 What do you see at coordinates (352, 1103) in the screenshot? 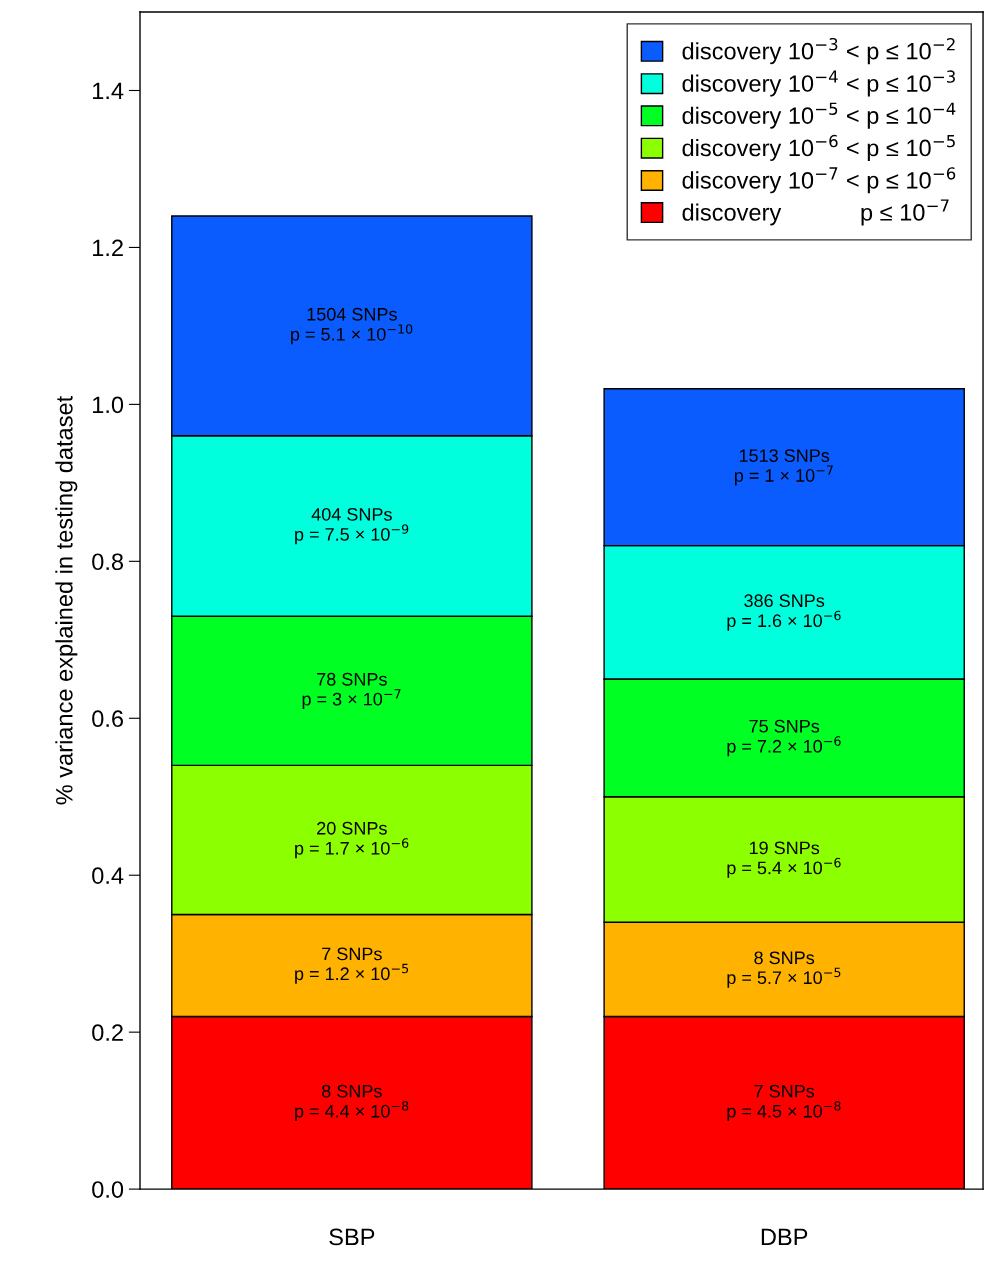
I see `annotation: 8 SNPs p = 4.4 × 10$^{−8}$` at bounding box center [352, 1103].